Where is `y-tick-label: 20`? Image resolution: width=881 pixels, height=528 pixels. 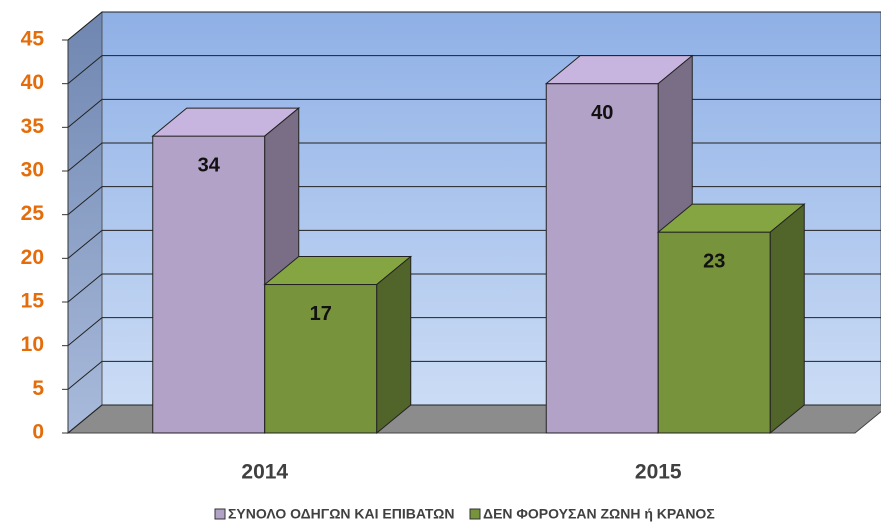
y-tick-label: 20 is located at coordinates (32, 257).